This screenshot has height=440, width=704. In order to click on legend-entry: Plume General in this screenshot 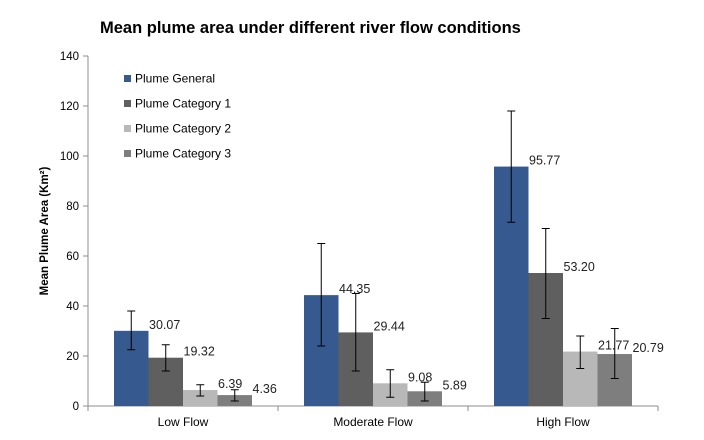, I will do `click(175, 79)`.